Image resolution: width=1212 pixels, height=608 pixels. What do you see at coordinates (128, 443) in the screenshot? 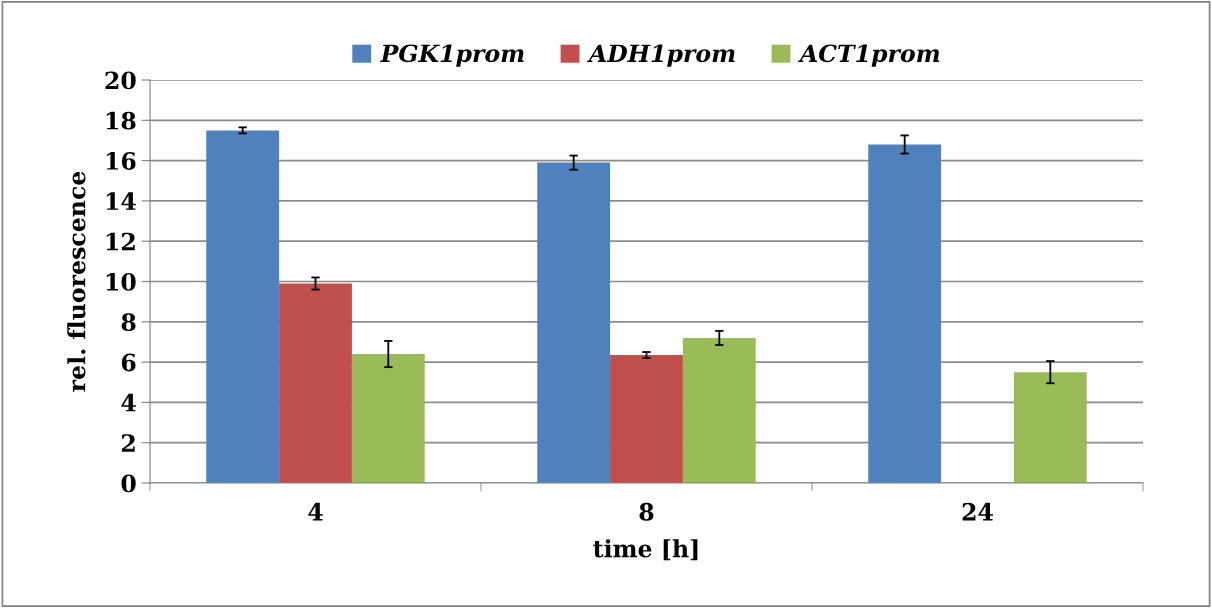
I see `y-tick-label: 2` at bounding box center [128, 443].